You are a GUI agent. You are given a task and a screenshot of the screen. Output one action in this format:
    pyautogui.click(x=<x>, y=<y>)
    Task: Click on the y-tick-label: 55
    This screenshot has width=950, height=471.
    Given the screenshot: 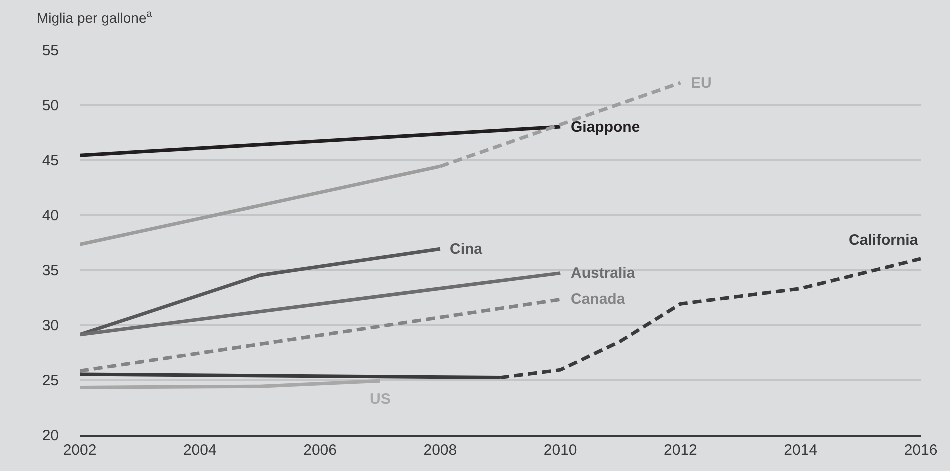 What is the action you would take?
    pyautogui.click(x=50, y=51)
    